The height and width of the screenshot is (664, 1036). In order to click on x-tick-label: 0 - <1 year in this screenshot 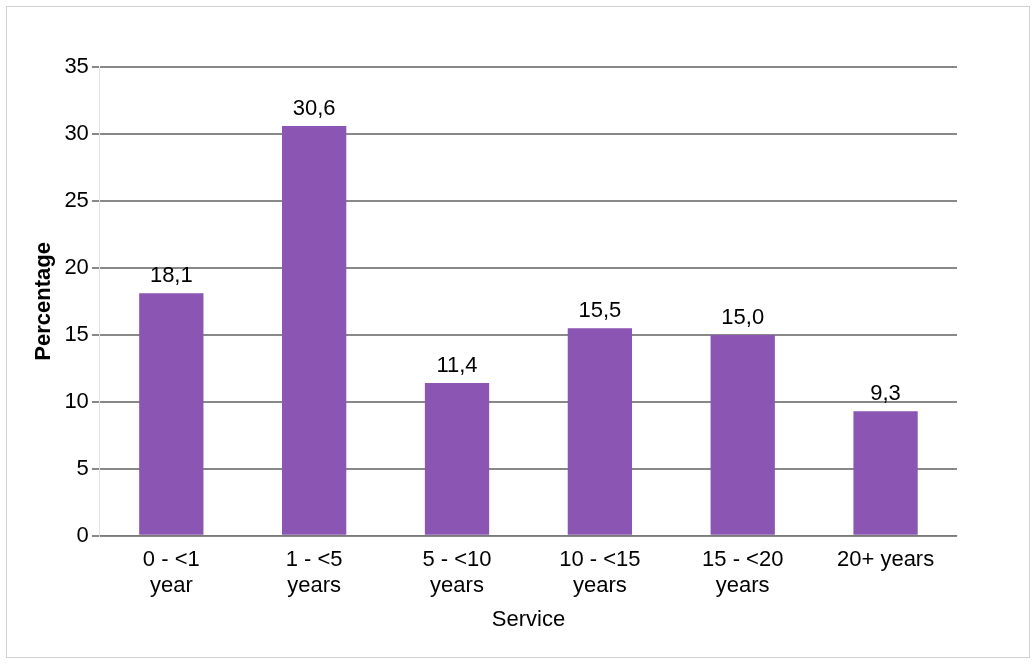, I will do `click(171, 572)`.